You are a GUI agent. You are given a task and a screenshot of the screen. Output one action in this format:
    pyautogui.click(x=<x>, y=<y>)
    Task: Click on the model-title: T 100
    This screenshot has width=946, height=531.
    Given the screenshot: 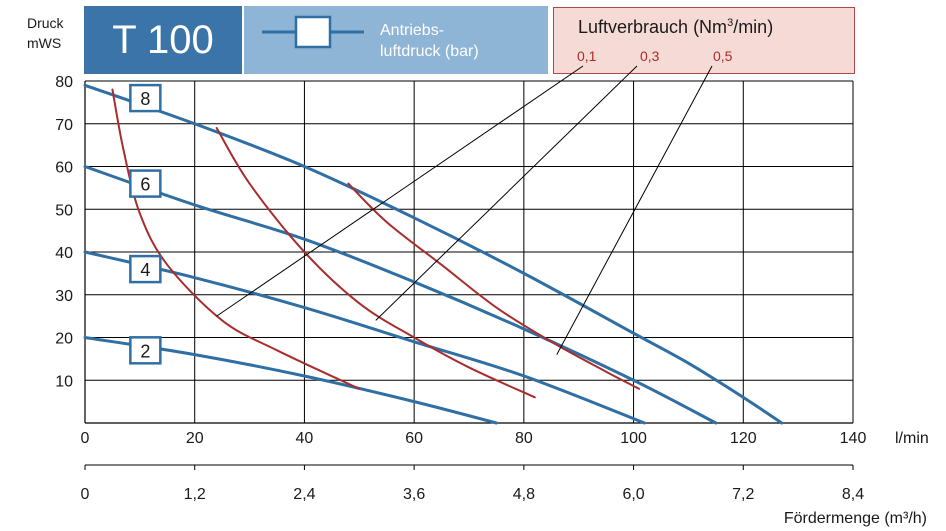 What is the action you would take?
    pyautogui.click(x=163, y=39)
    